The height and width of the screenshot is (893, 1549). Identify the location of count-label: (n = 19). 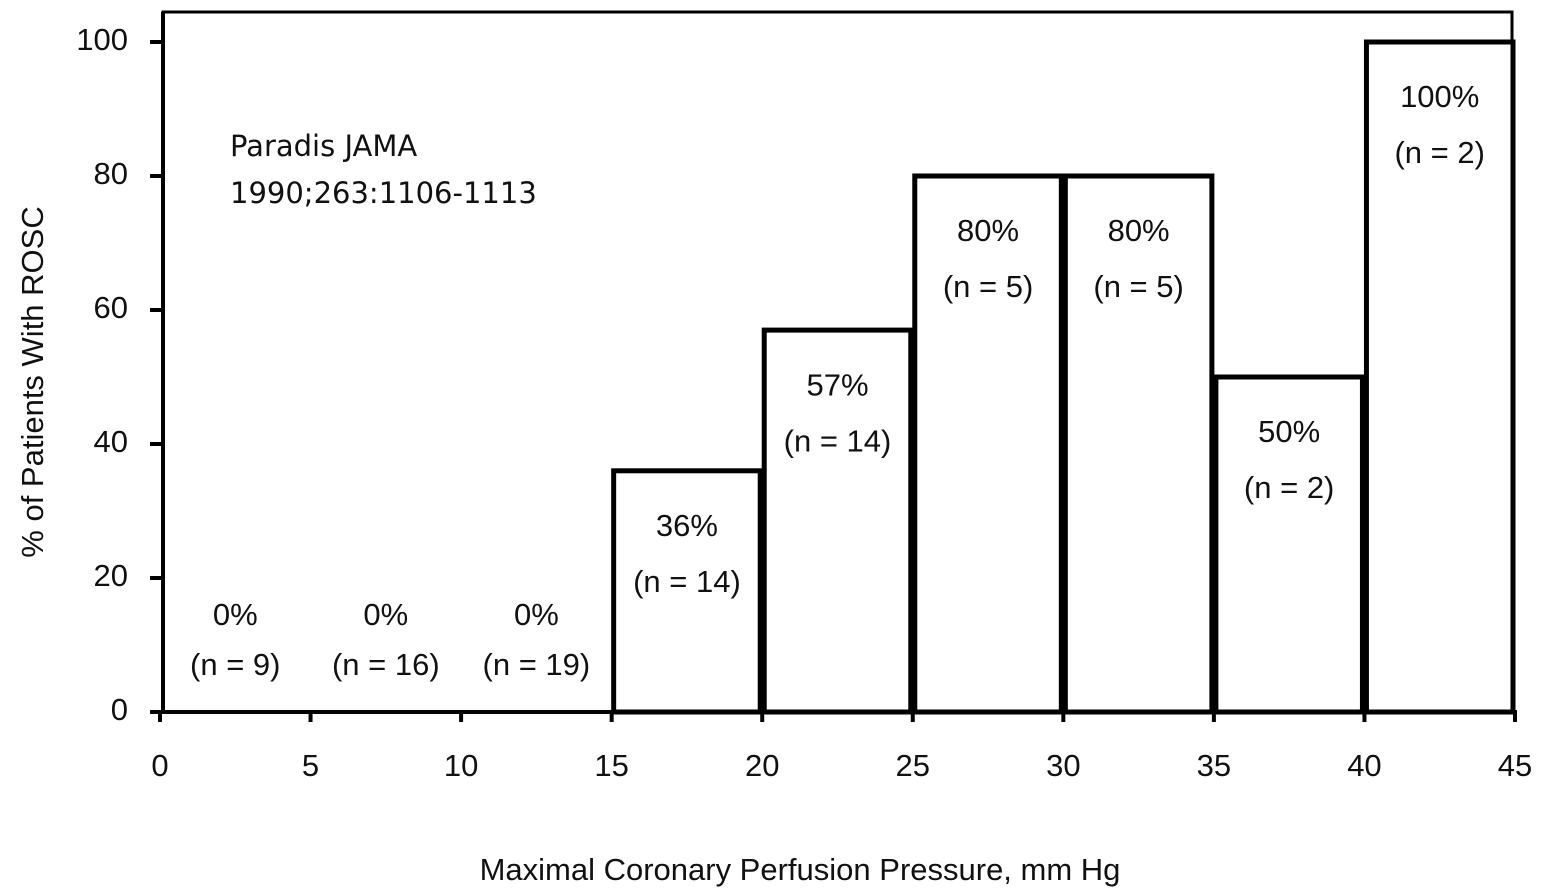
(537, 664).